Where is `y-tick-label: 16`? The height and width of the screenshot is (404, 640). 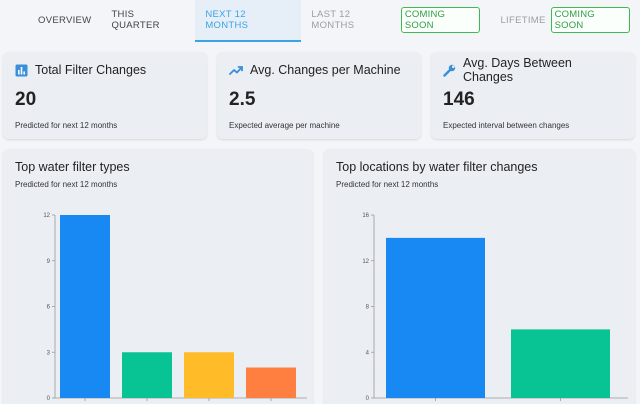
y-tick-label: 16 is located at coordinates (365, 216).